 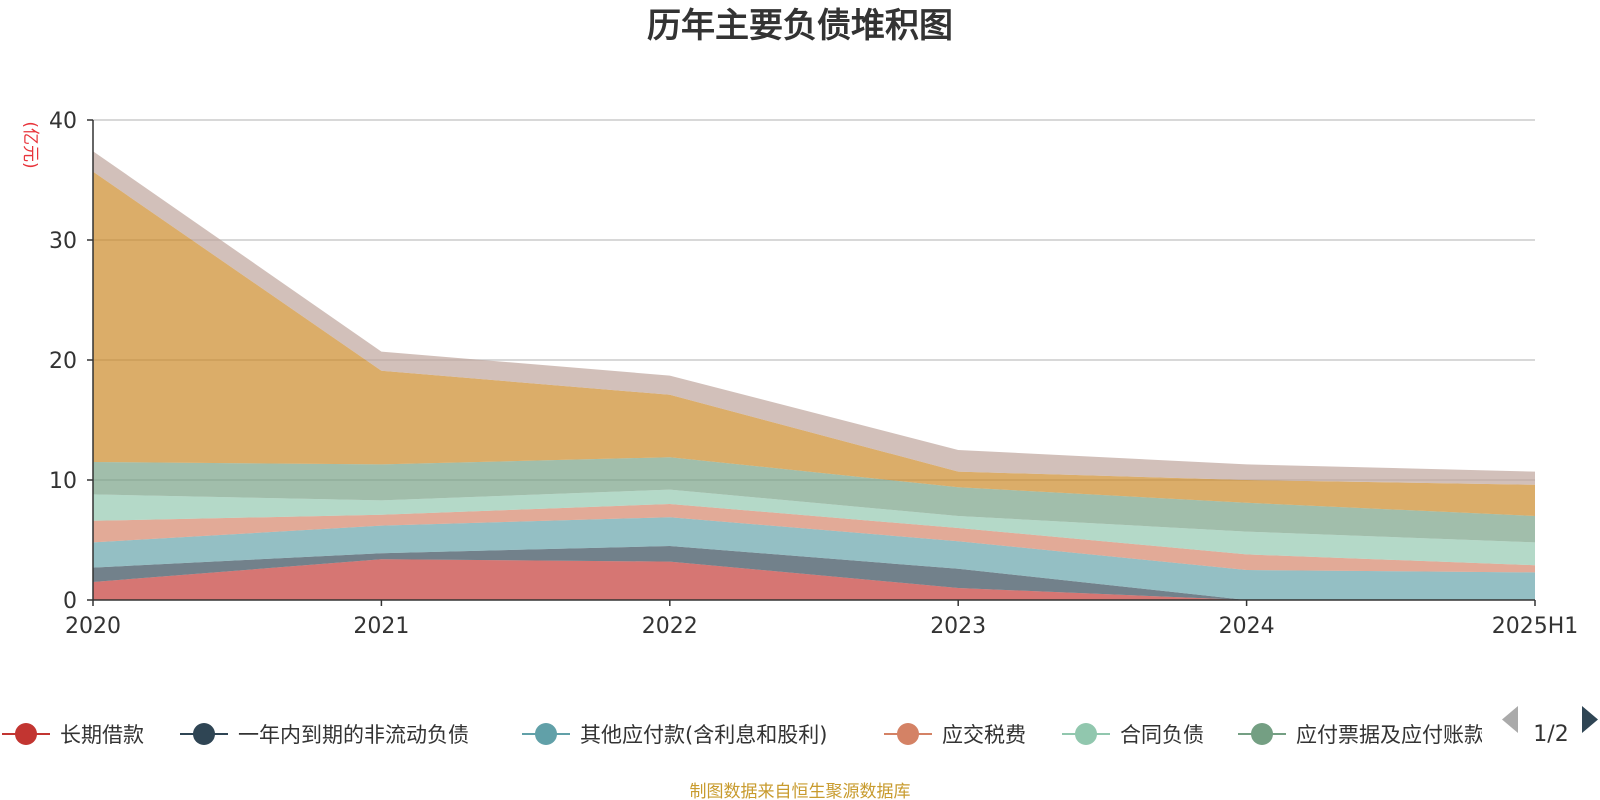 I want to click on area-应交税费, so click(x=814, y=538).